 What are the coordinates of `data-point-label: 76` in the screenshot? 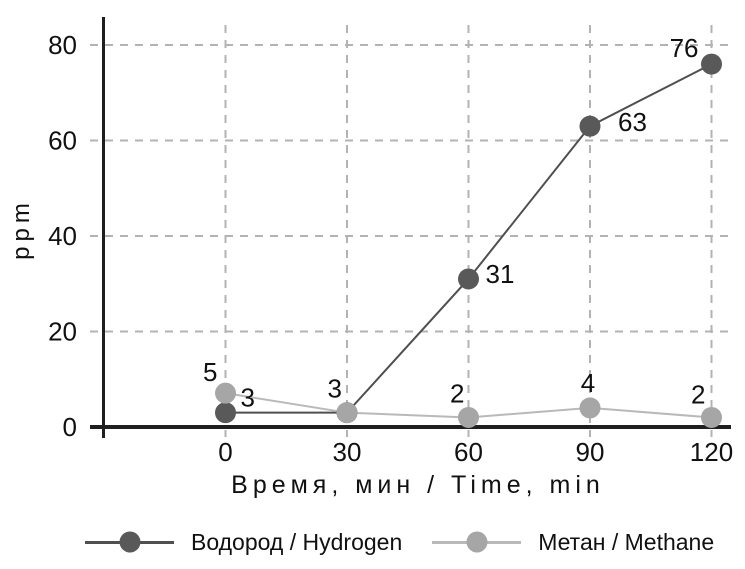 It's located at (684, 48).